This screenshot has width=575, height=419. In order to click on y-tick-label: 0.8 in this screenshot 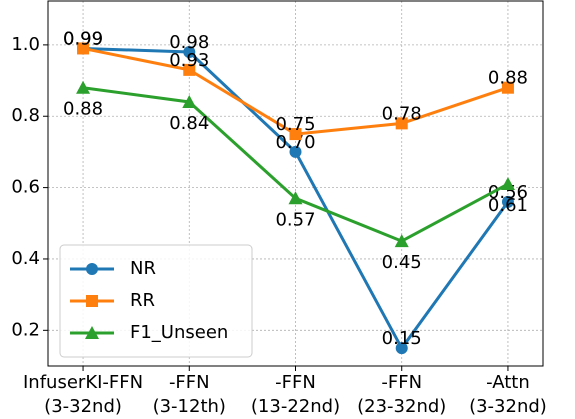, I will do `click(25, 115)`.